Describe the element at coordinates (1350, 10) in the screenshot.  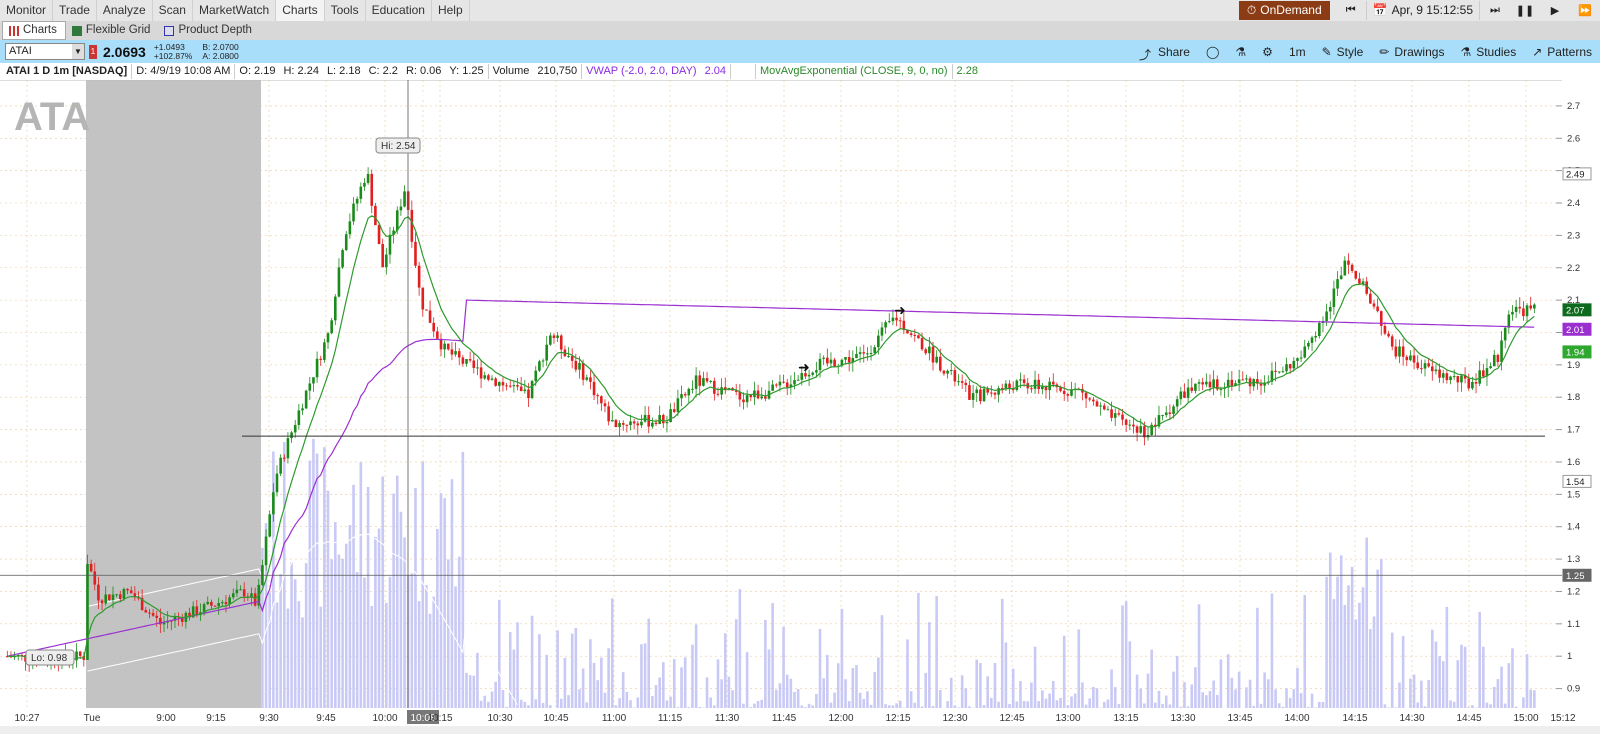
I see `skip-back-icon: ⏮` at that location.